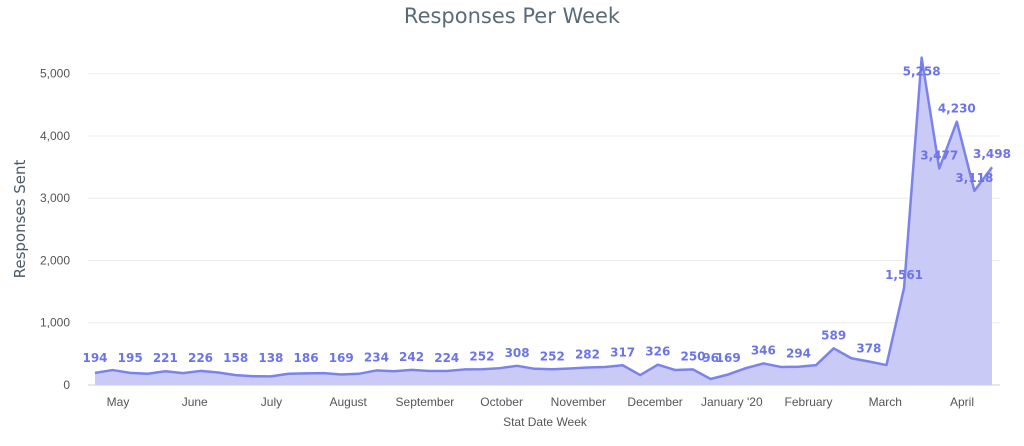 The image size is (1024, 446). What do you see at coordinates (55, 198) in the screenshot?
I see `y-tick-label: 3,000` at bounding box center [55, 198].